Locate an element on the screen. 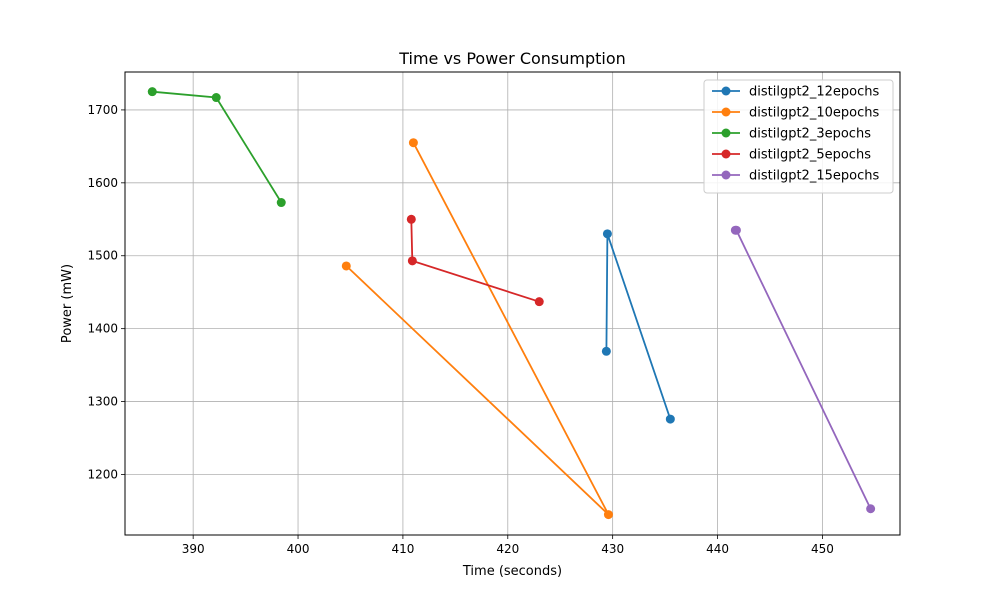 Image resolution: width=1000 pixels, height=600 pixels. legend-label: distilgpt2_12epochs is located at coordinates (814, 92).